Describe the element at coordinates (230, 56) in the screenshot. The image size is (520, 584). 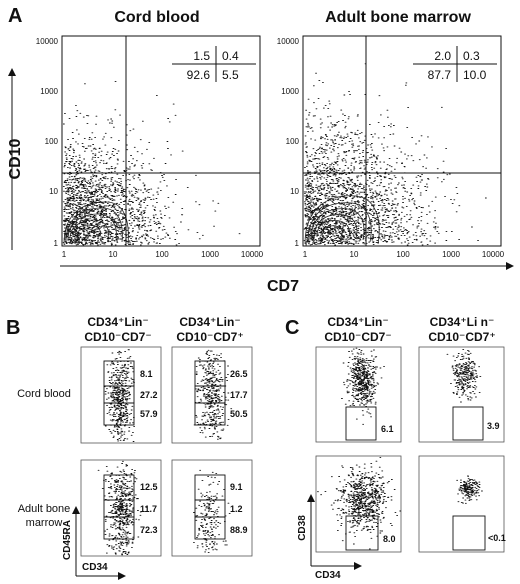
I see `quadrant-top-right-value: 0.4` at that location.